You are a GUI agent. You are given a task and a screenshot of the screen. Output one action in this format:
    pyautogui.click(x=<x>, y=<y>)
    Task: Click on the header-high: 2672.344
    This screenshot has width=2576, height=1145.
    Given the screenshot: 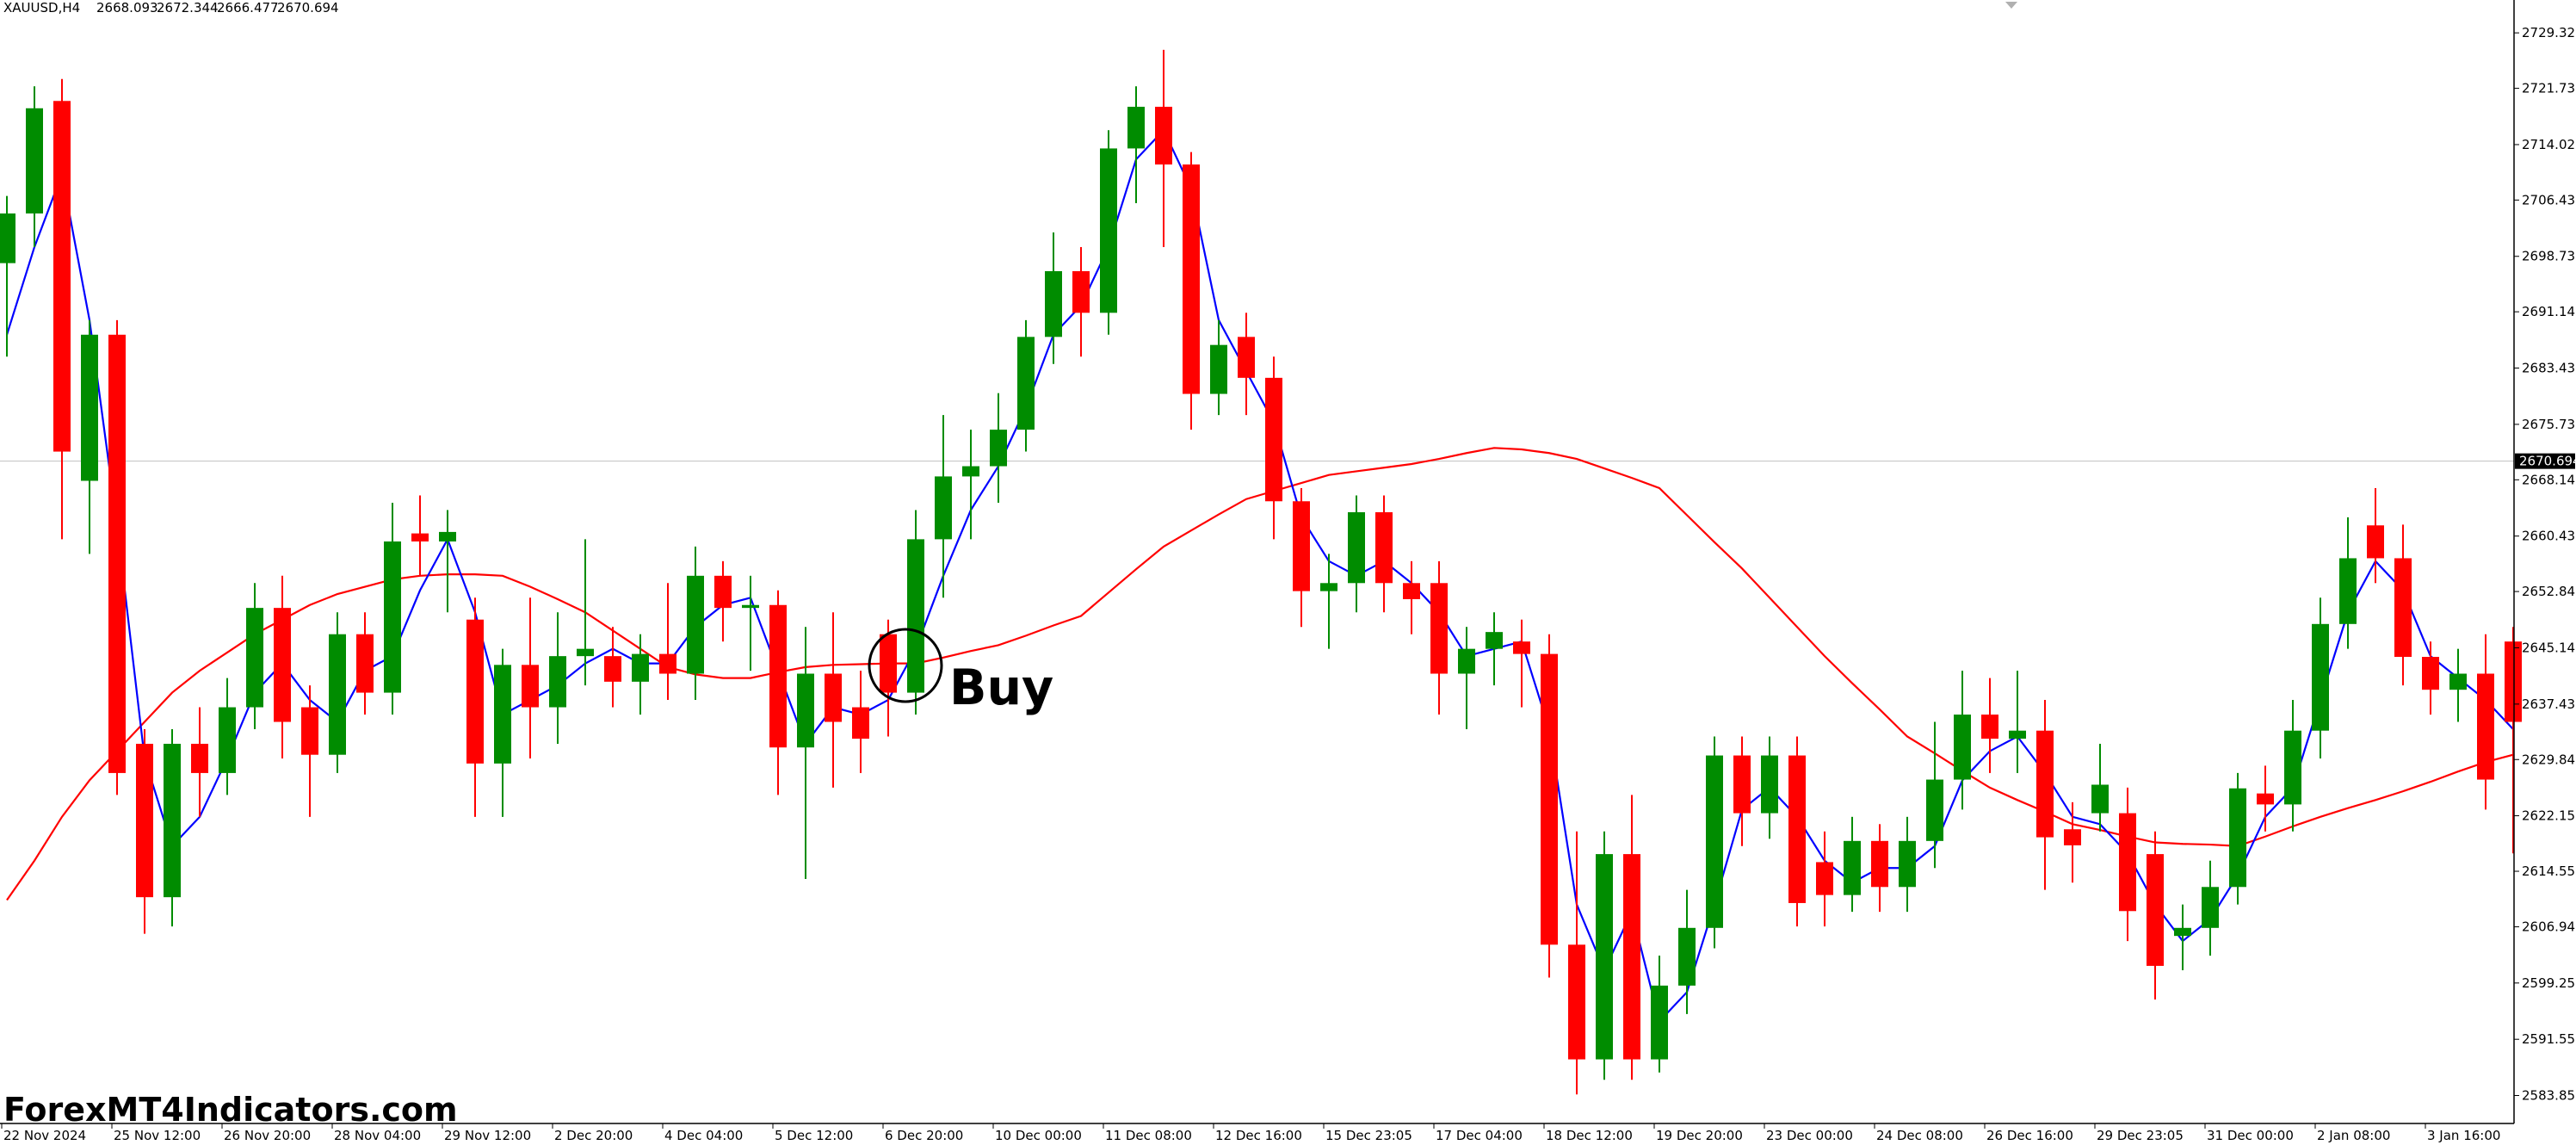 What is the action you would take?
    pyautogui.click(x=188, y=7)
    